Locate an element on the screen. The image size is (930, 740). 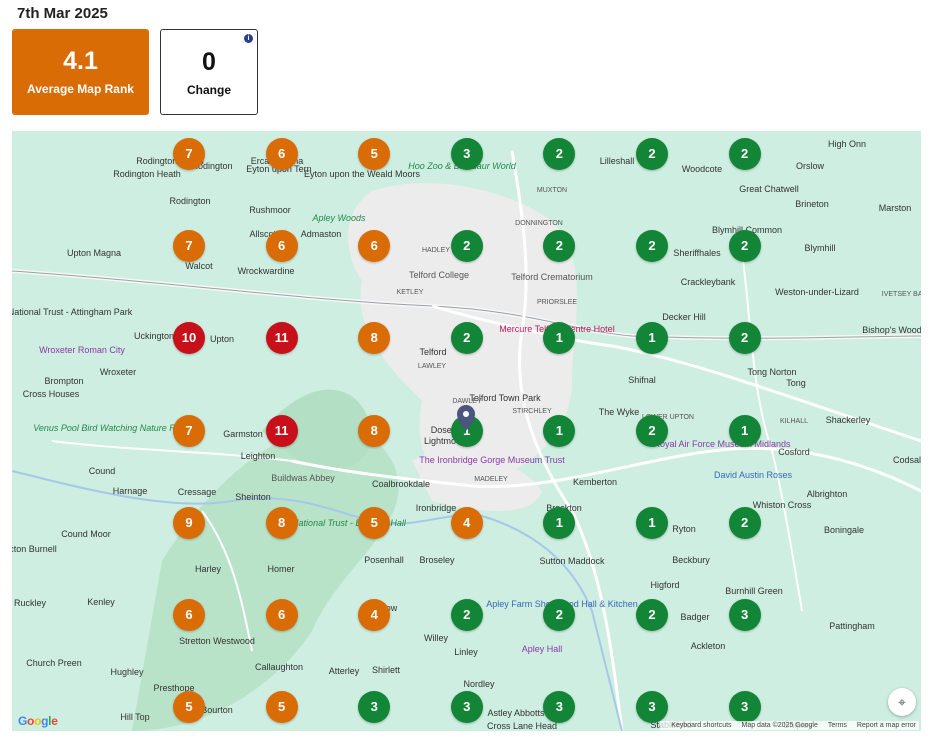
info-icon: i is located at coordinates (248, 38).